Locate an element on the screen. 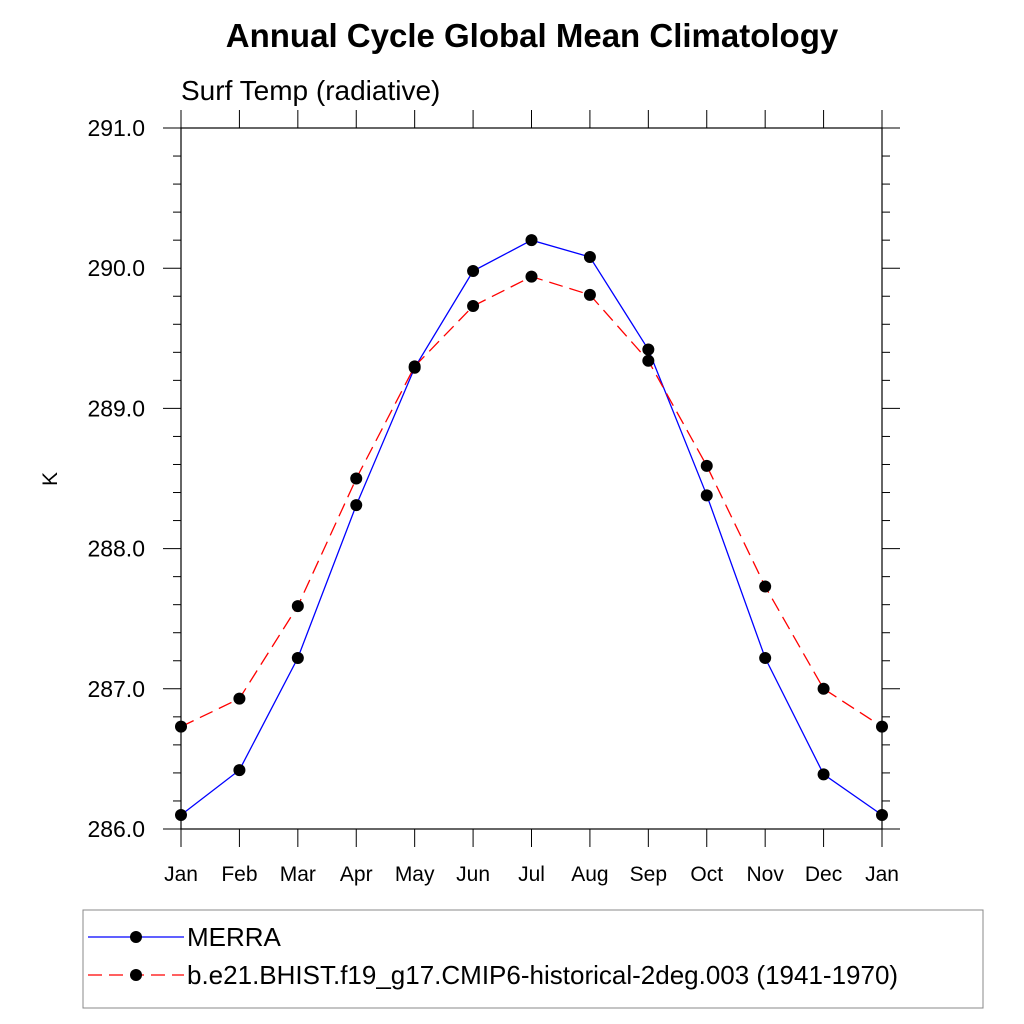 The image size is (1024, 1024). legend-label-1: MERRA is located at coordinates (234, 937).